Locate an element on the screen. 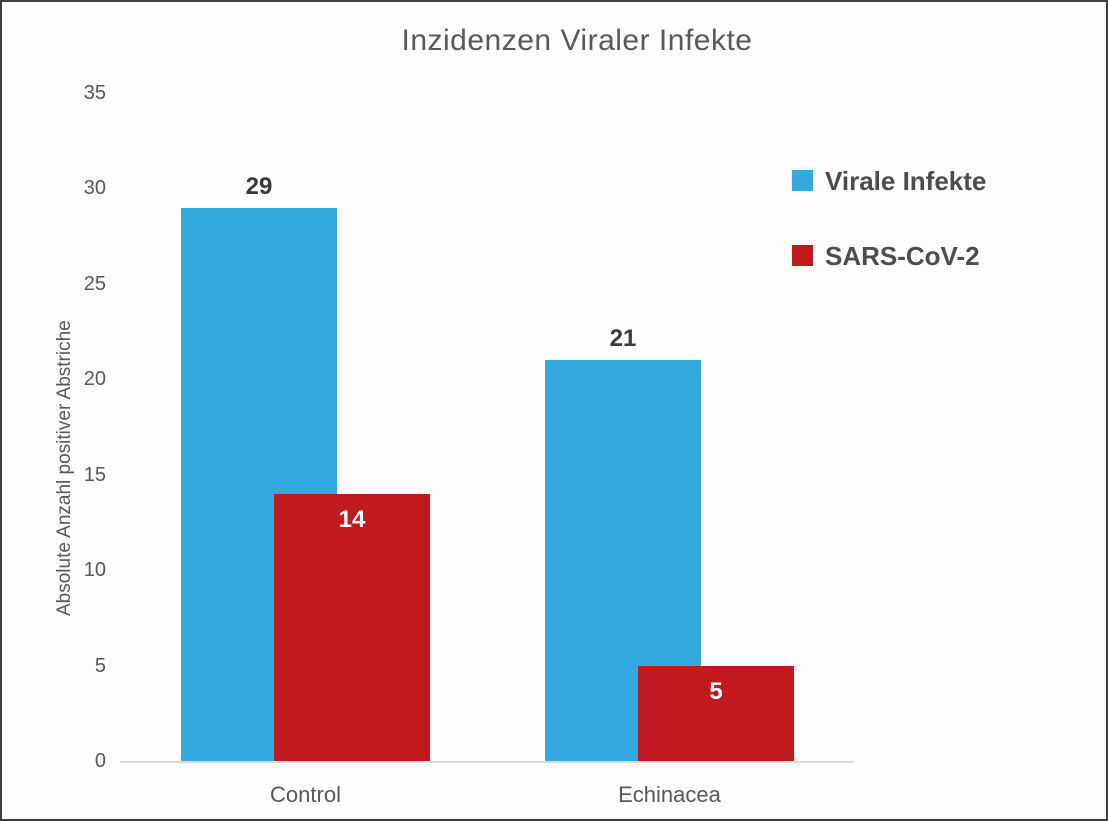 The image size is (1108, 821). legend-label: Virale Infekte is located at coordinates (906, 181).